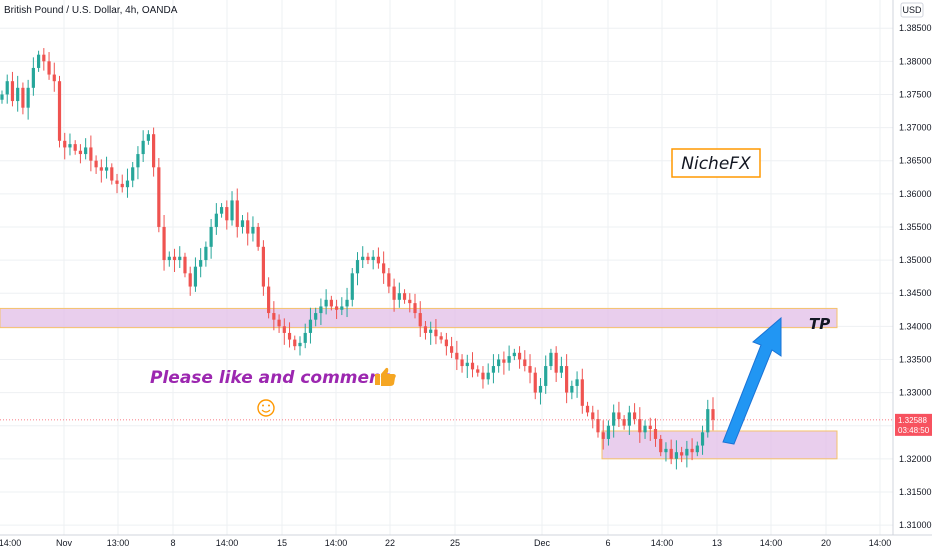  Describe the element at coordinates (915, 492) in the screenshot. I see `y-tick-label: 1.31500` at that location.